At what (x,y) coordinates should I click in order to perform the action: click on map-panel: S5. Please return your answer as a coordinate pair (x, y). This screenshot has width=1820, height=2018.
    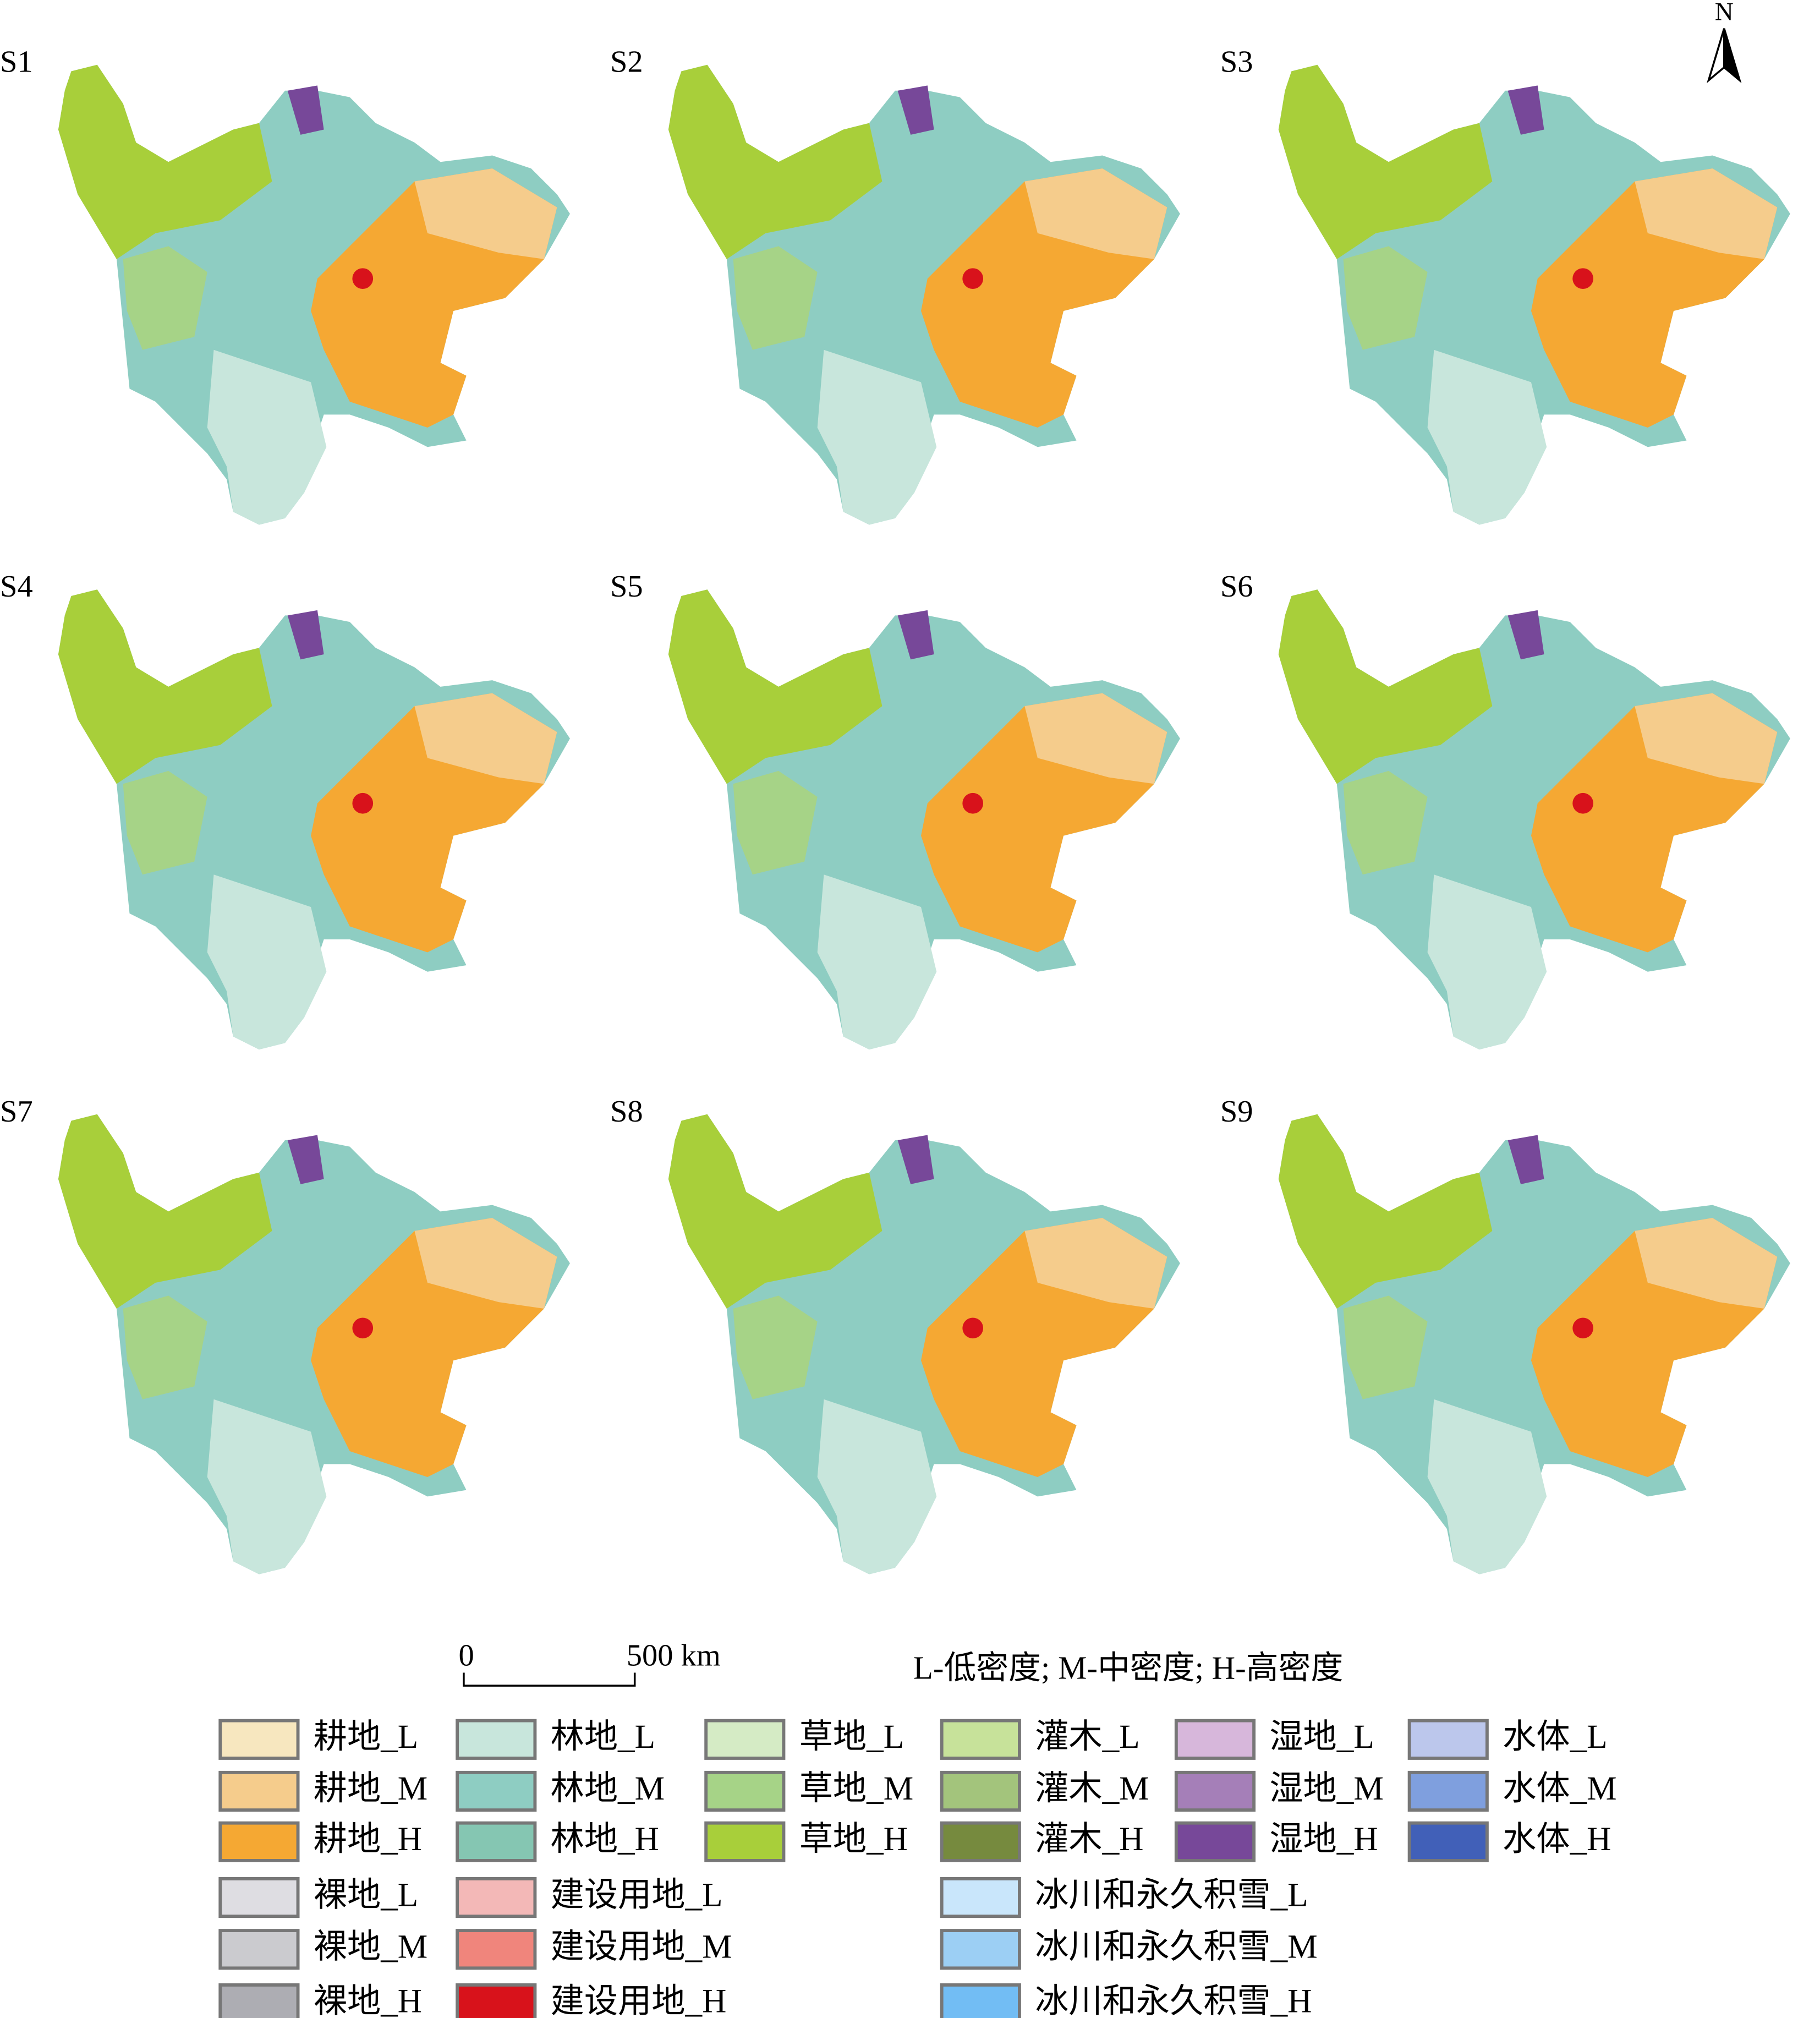
    Looking at the image, I should click on (895, 810).